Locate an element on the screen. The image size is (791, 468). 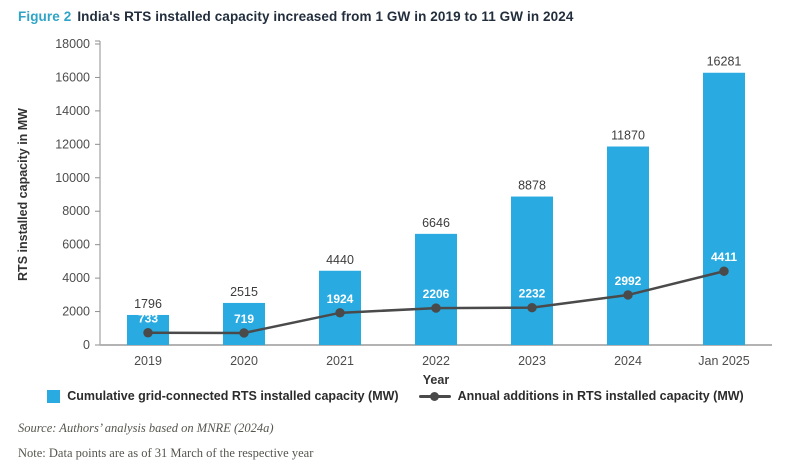
y-tick-label: 14000 is located at coordinates (72, 111).